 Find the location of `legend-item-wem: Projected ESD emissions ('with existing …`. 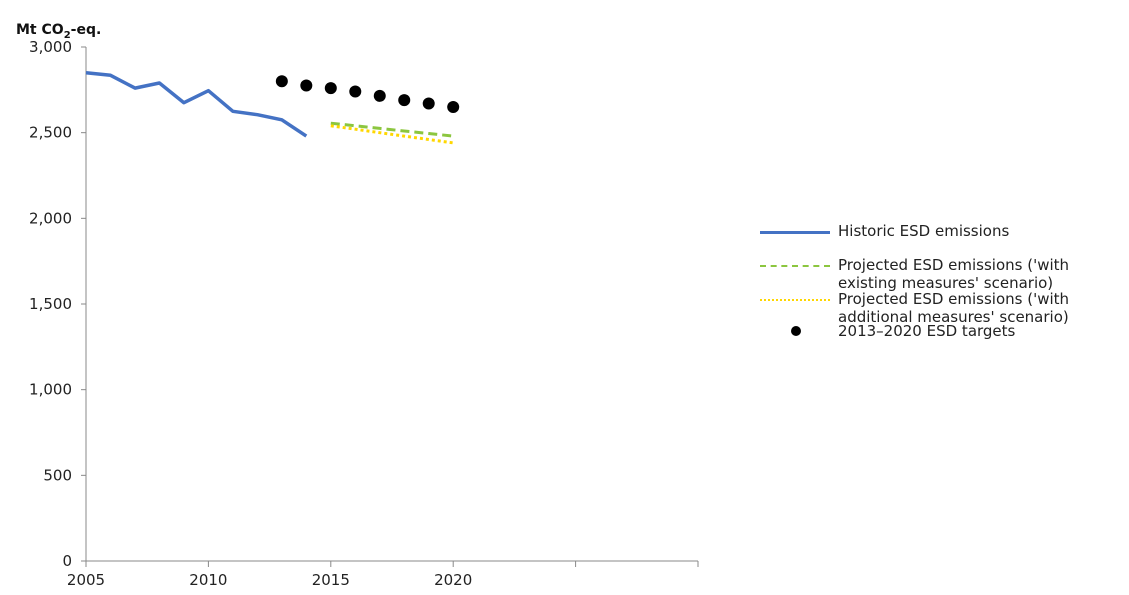

legend-item-wem: Projected ESD emissions ('with existing … is located at coordinates (944, 274).